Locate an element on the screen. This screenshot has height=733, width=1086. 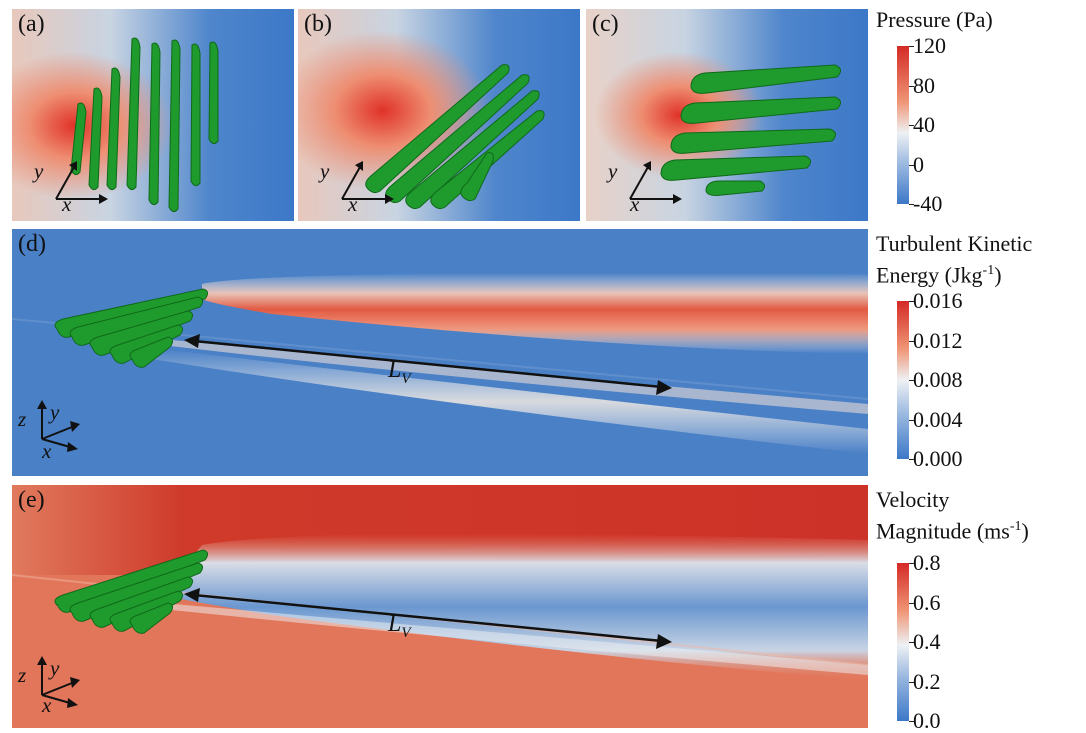
colorbar-tick-label-tke: 0.004 is located at coordinates (938, 419).